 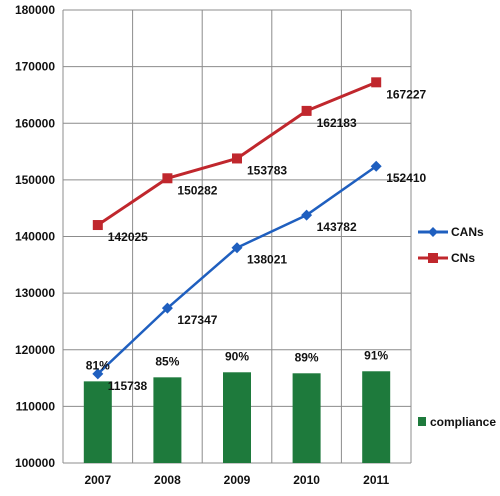 What do you see at coordinates (422, 421) in the screenshot?
I see `legend-bar-swatch` at bounding box center [422, 421].